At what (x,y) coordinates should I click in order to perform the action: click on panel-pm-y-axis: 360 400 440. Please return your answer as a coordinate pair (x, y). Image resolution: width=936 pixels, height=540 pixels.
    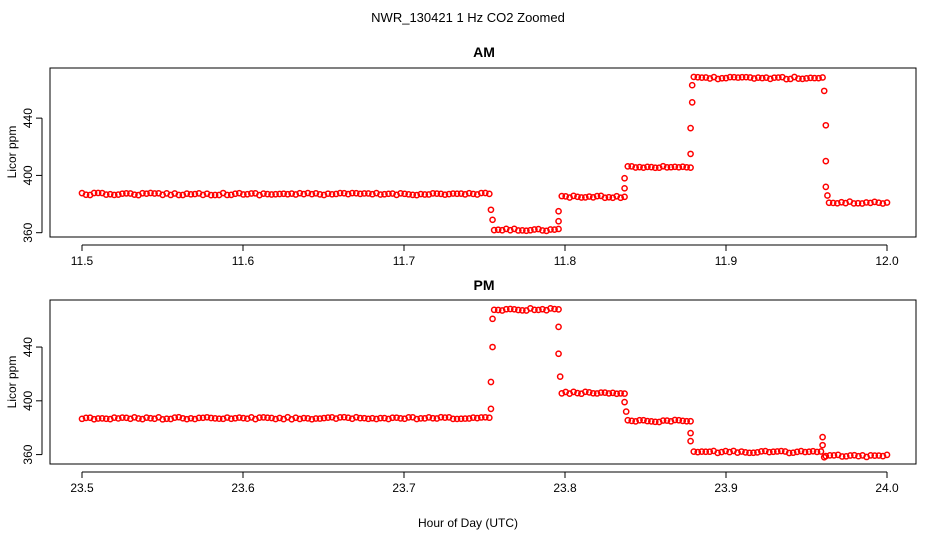
    Looking at the image, I should click on (32, 401).